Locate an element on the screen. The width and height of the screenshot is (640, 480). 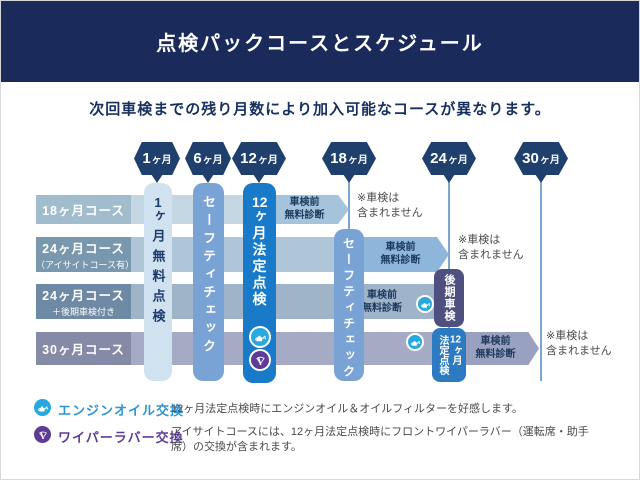
intro-text: 次回車検までの残り月数により加入可能なコースが異なります。 is located at coordinates (320, 109).